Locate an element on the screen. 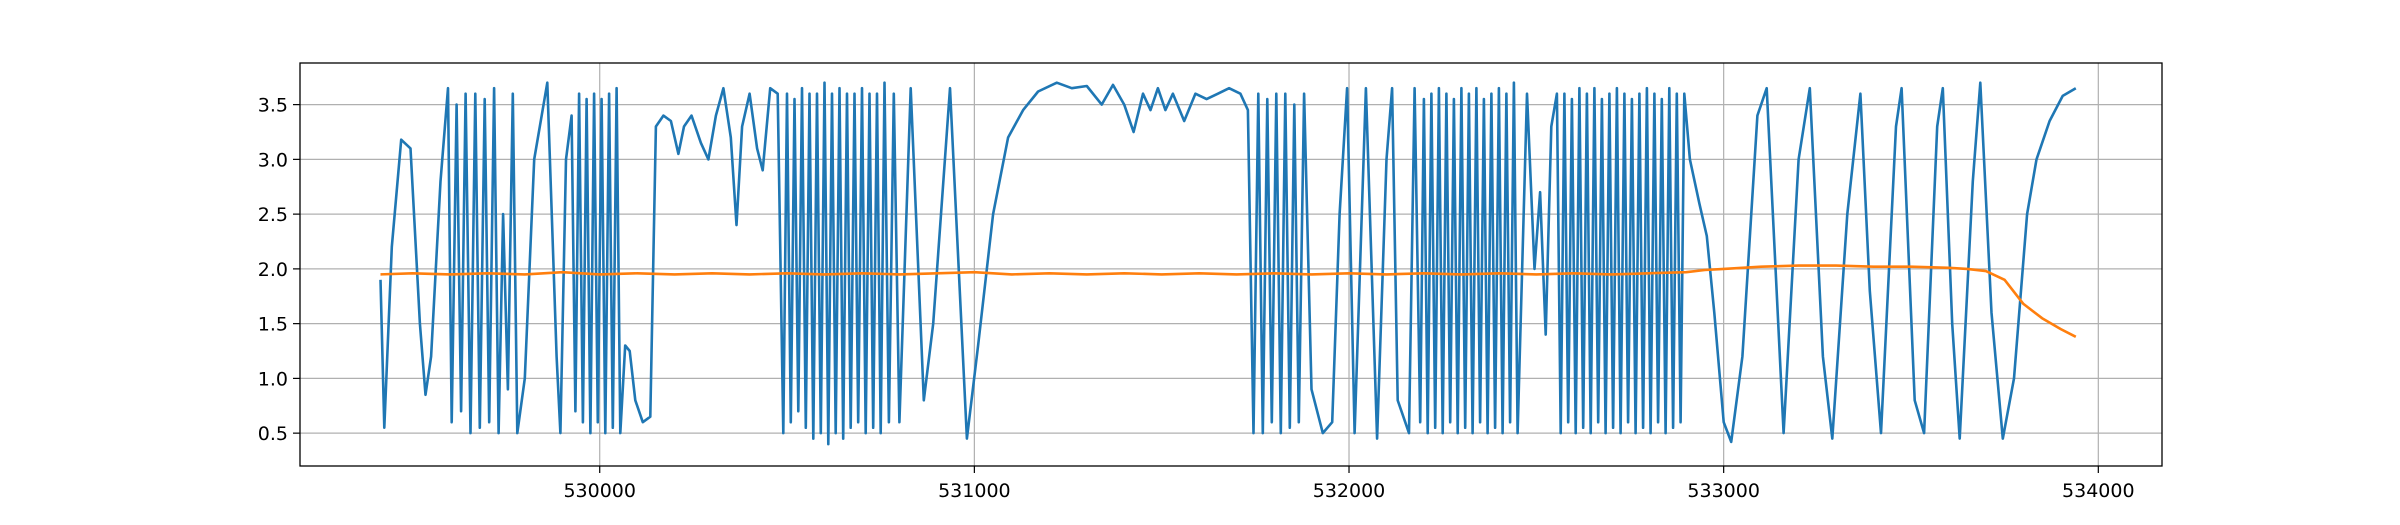 Image resolution: width=2400 pixels, height=525 pixels. y-axis-ticks: 0.5 1.0 1.5 2.0 2.5 3.0 3.5 is located at coordinates (279, 270).